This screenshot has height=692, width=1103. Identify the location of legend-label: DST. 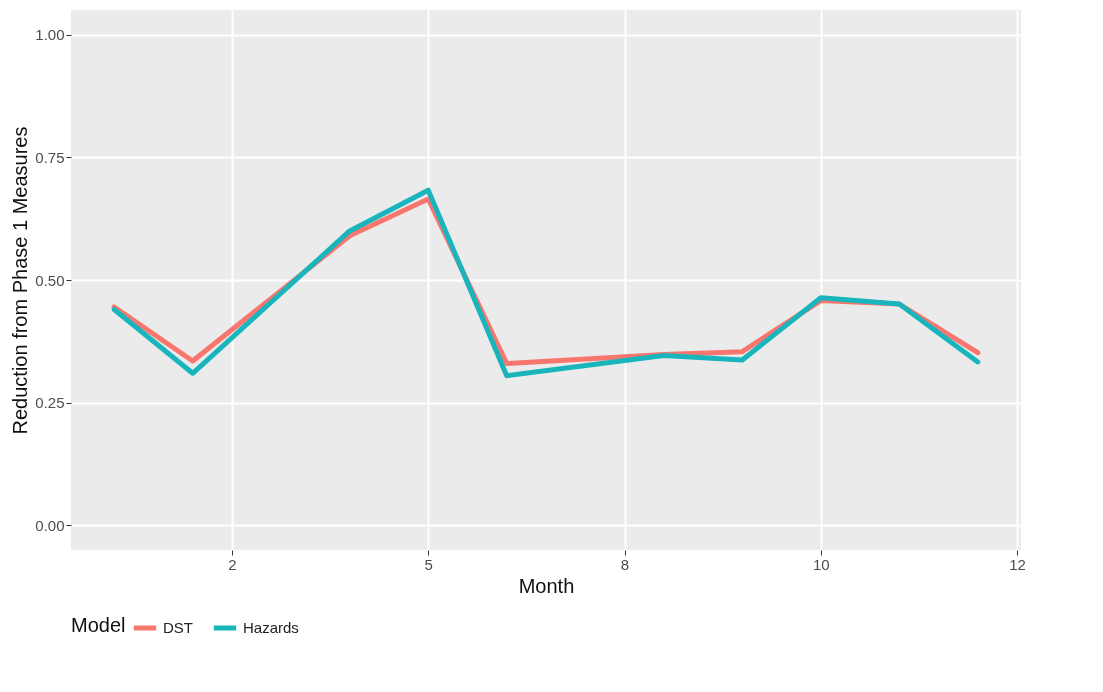
(178, 627).